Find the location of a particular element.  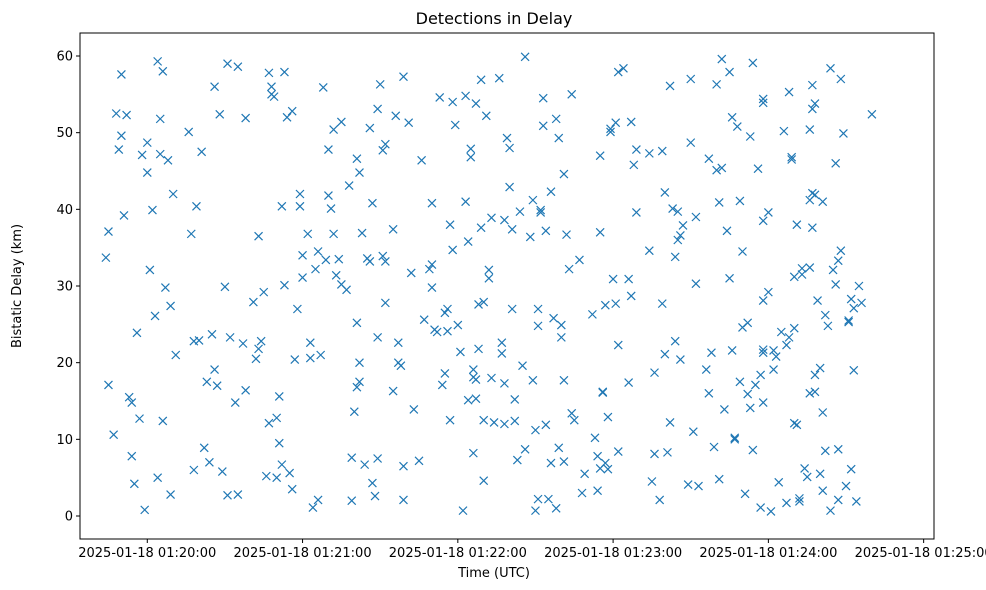

x-tick-label: 2025-01-18 01:20:00 is located at coordinates (147, 553).